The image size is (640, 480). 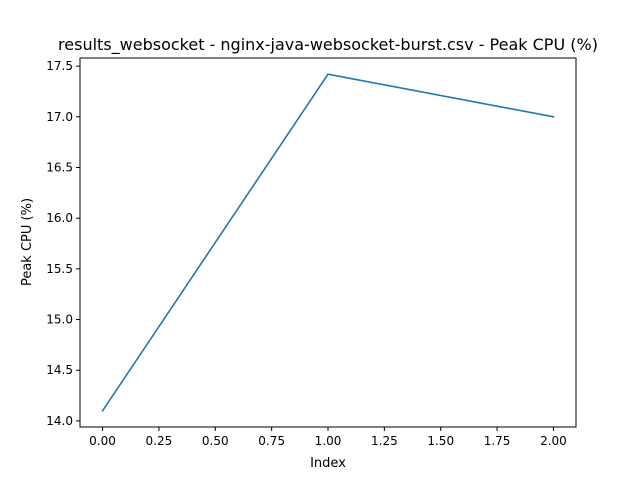 I want to click on x-tick-label: 0.25, so click(x=159, y=441).